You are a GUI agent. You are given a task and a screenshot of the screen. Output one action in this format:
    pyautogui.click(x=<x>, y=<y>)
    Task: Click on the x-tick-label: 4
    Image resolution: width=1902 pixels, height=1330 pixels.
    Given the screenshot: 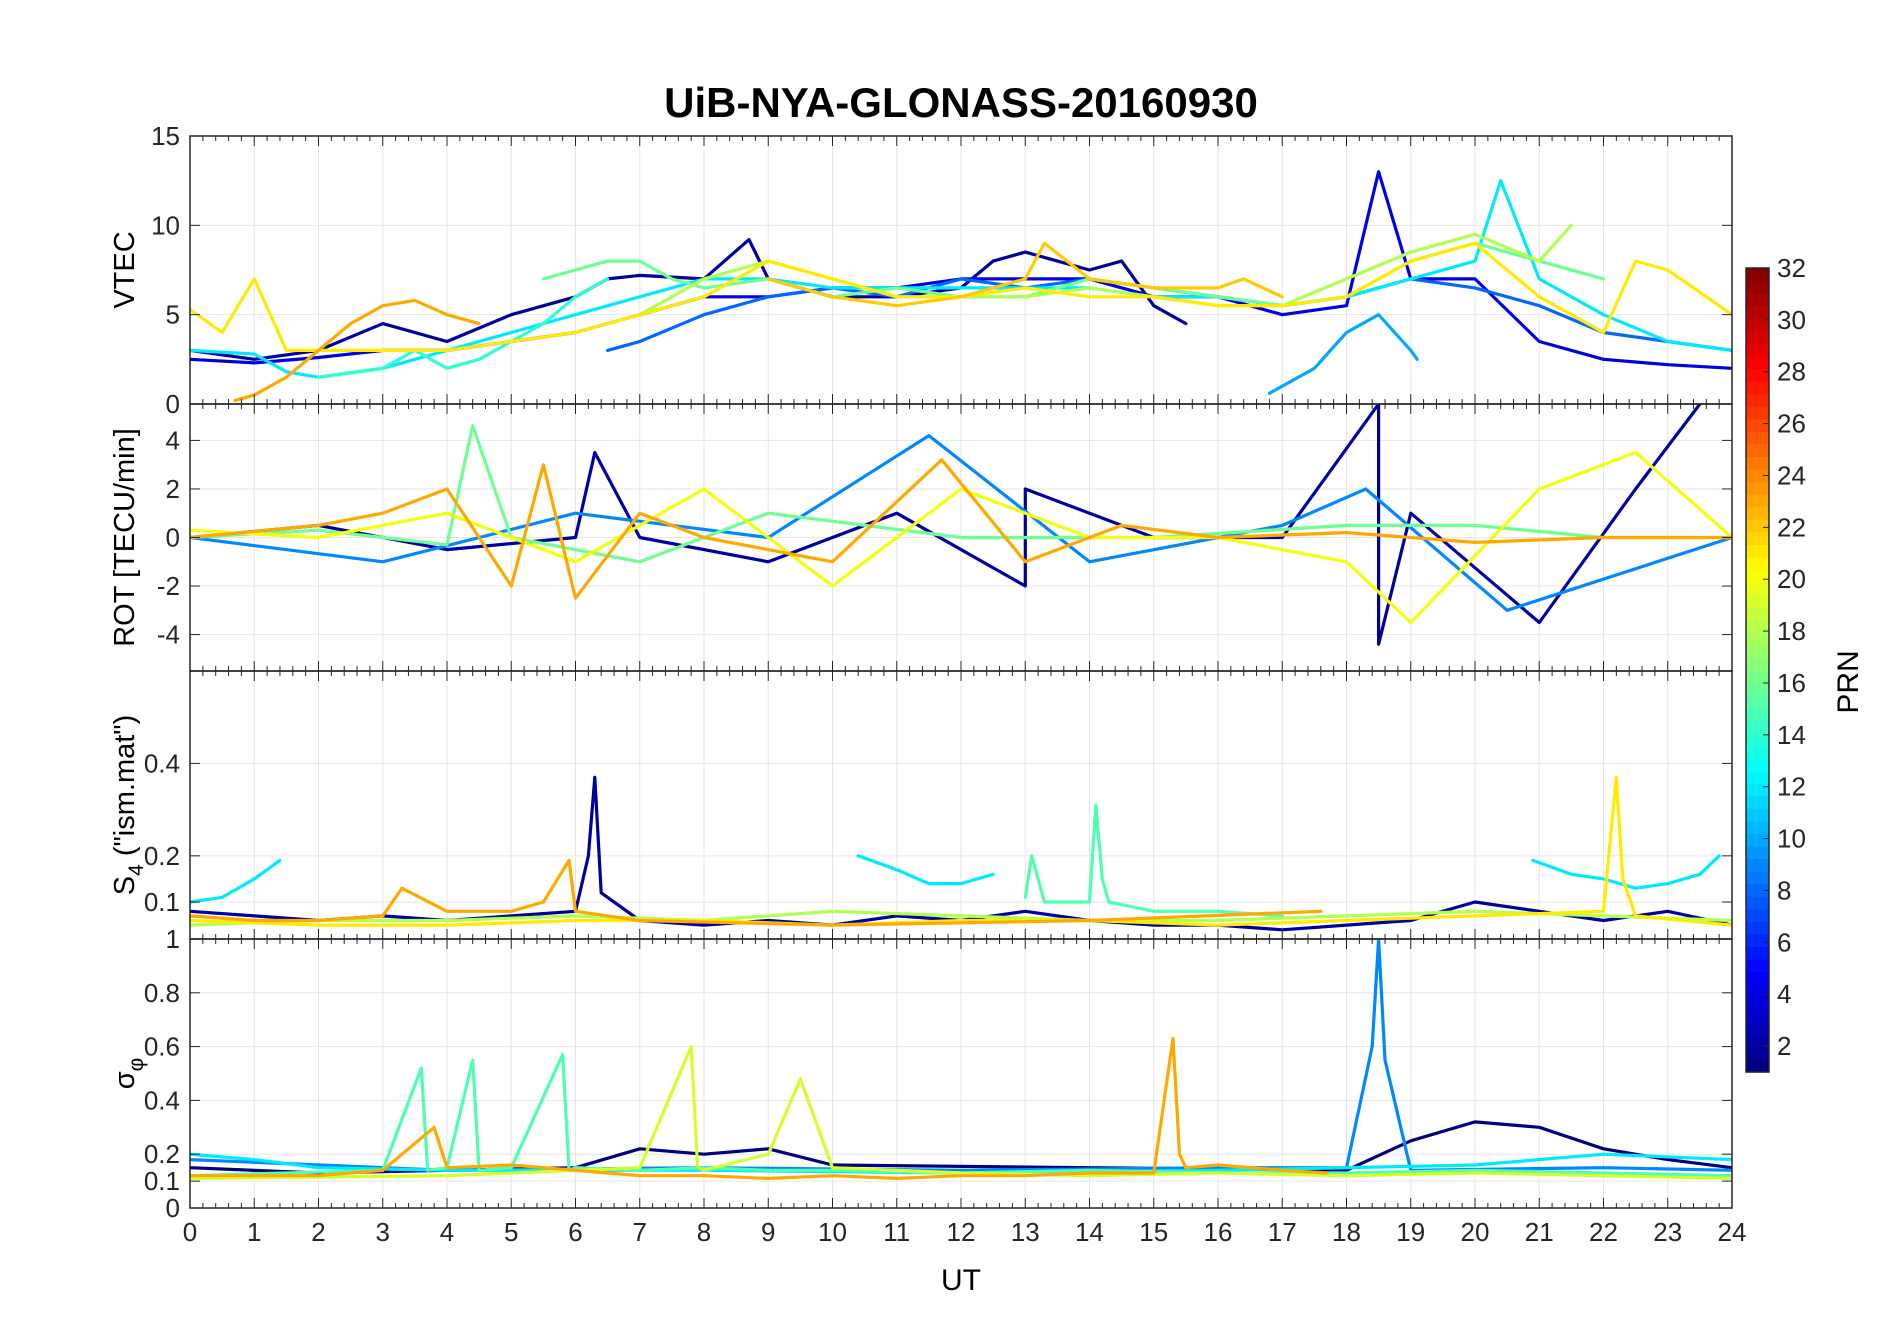 What is the action you would take?
    pyautogui.click(x=447, y=1232)
    